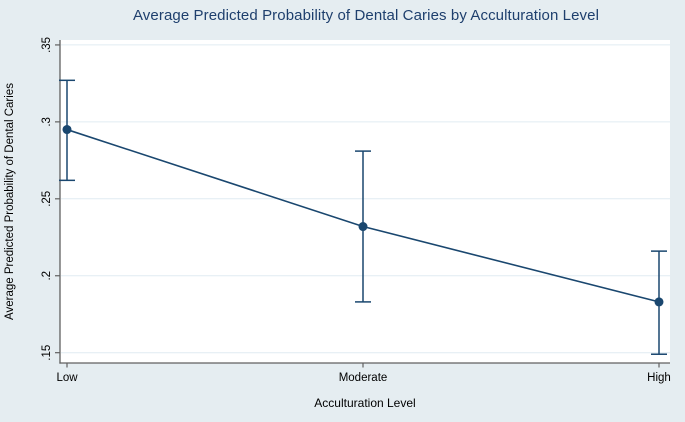  Describe the element at coordinates (47, 276) in the screenshot. I see `y-tick-label: .2` at that location.